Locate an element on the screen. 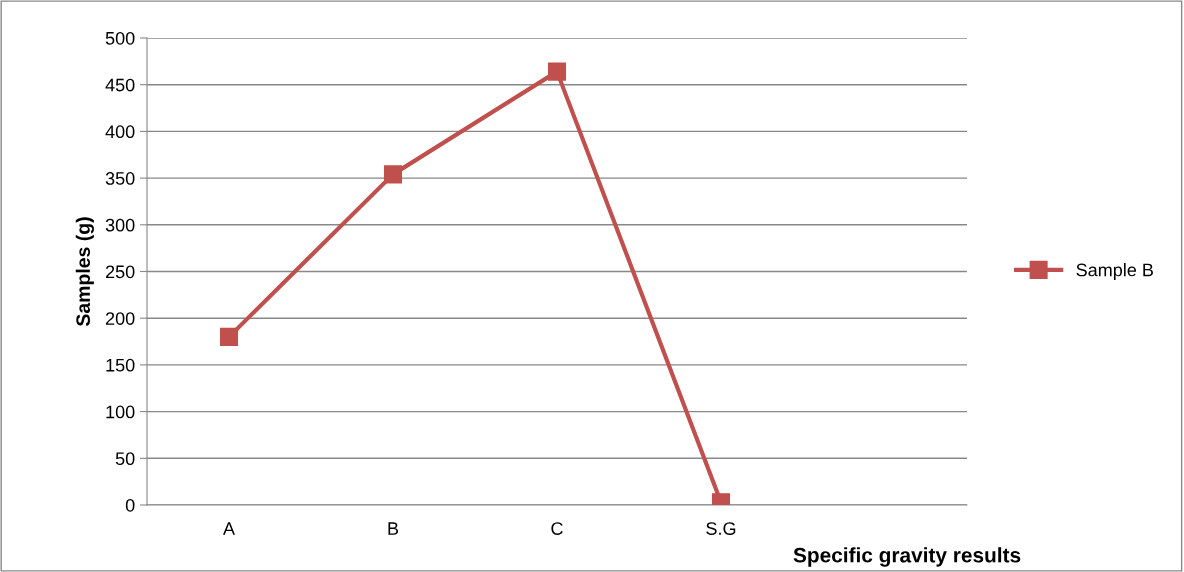 The width and height of the screenshot is (1184, 572). y-tick-label: 0 is located at coordinates (130, 505).